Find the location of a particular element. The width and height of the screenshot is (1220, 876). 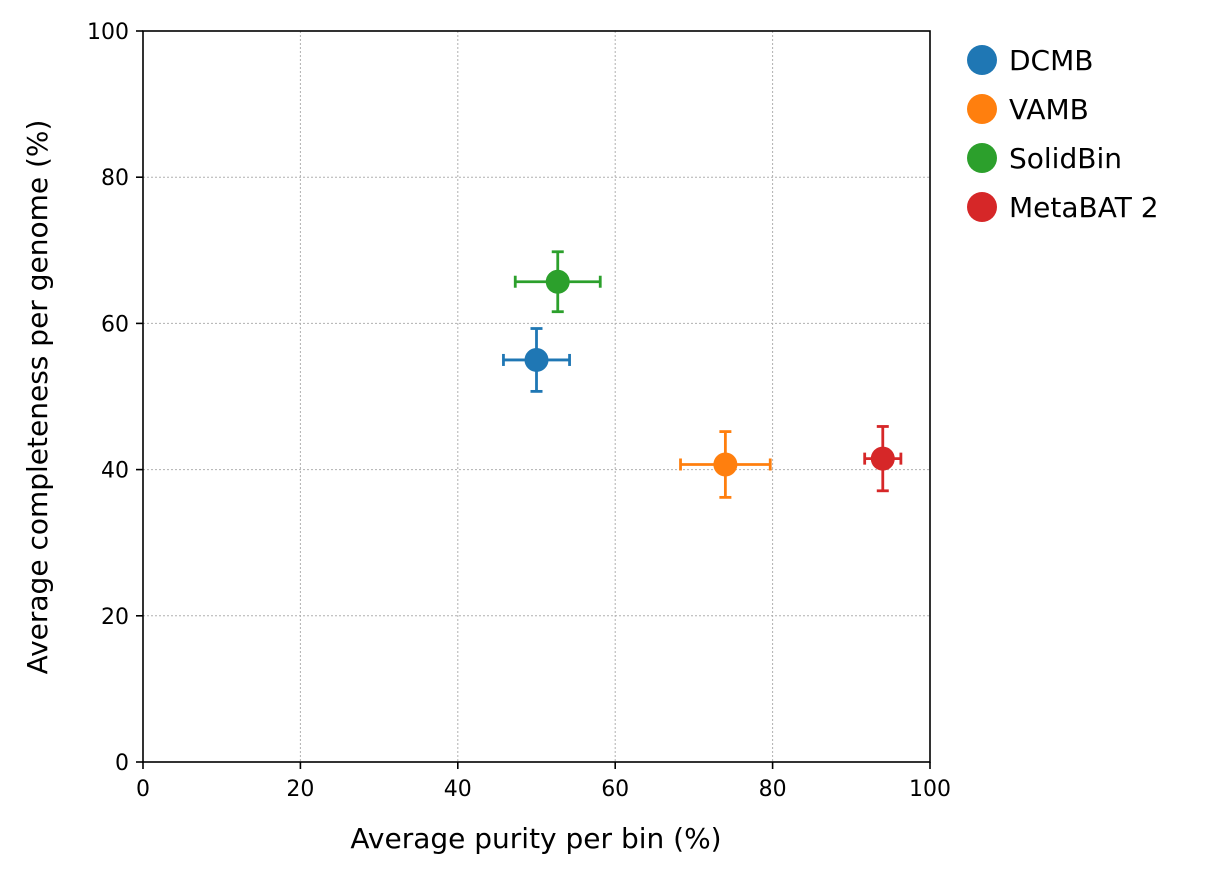

x-tick-label: 80 is located at coordinates (773, 789).